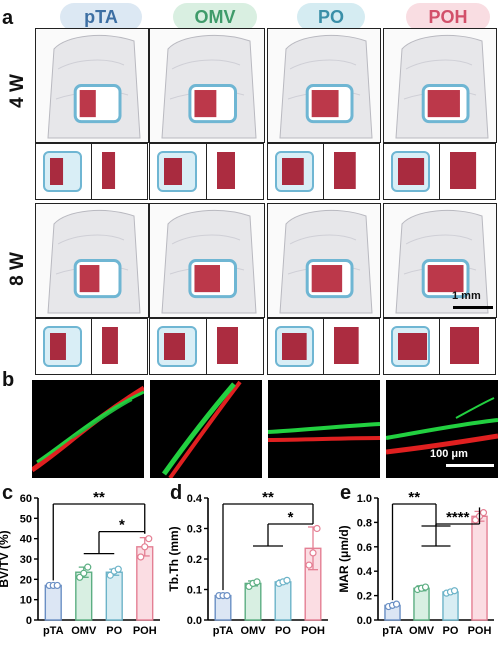  I want to click on y-axis-label: Tb.Th (mm), so click(174, 558).